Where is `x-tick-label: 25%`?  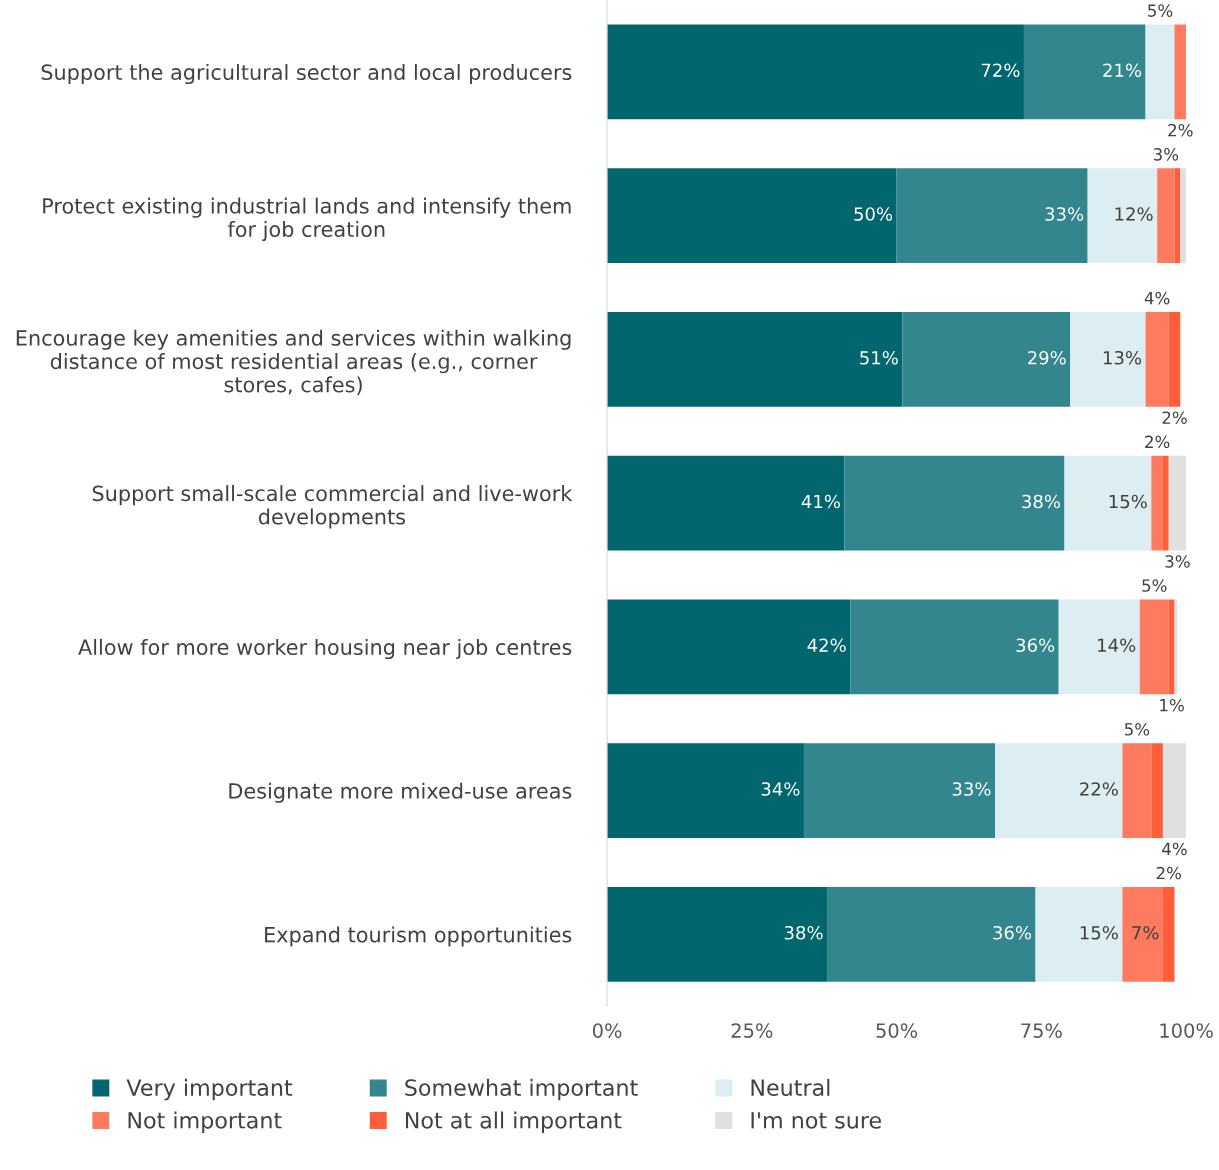
x-tick-label: 25% is located at coordinates (752, 1030).